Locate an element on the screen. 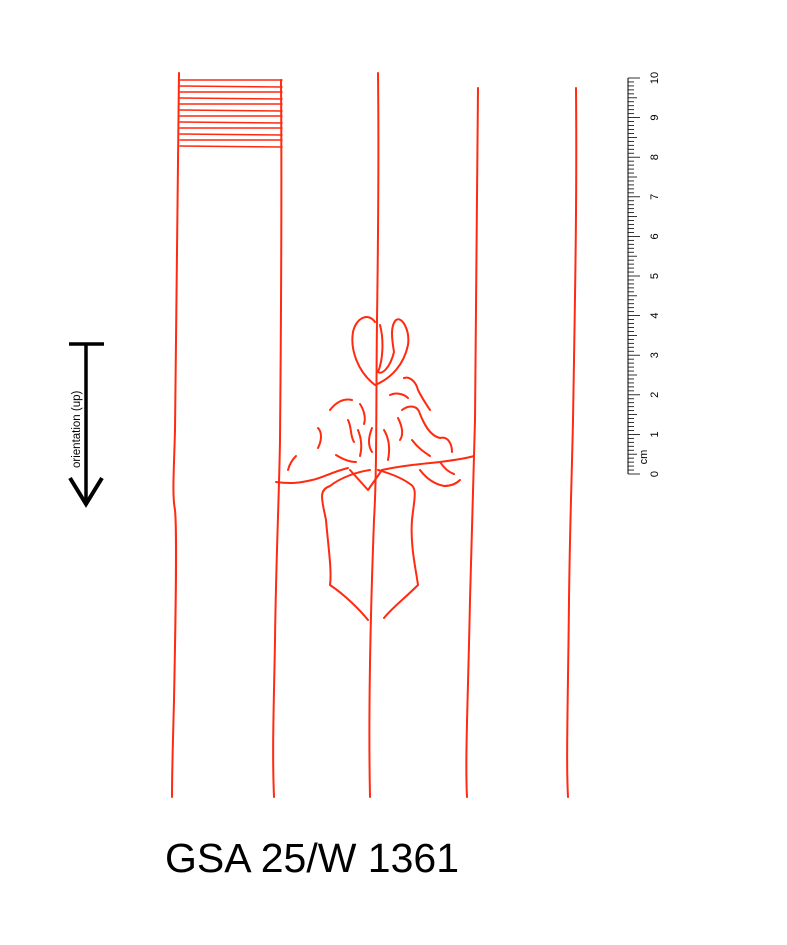 The height and width of the screenshot is (945, 787). arrow-head is located at coordinates (86, 492).